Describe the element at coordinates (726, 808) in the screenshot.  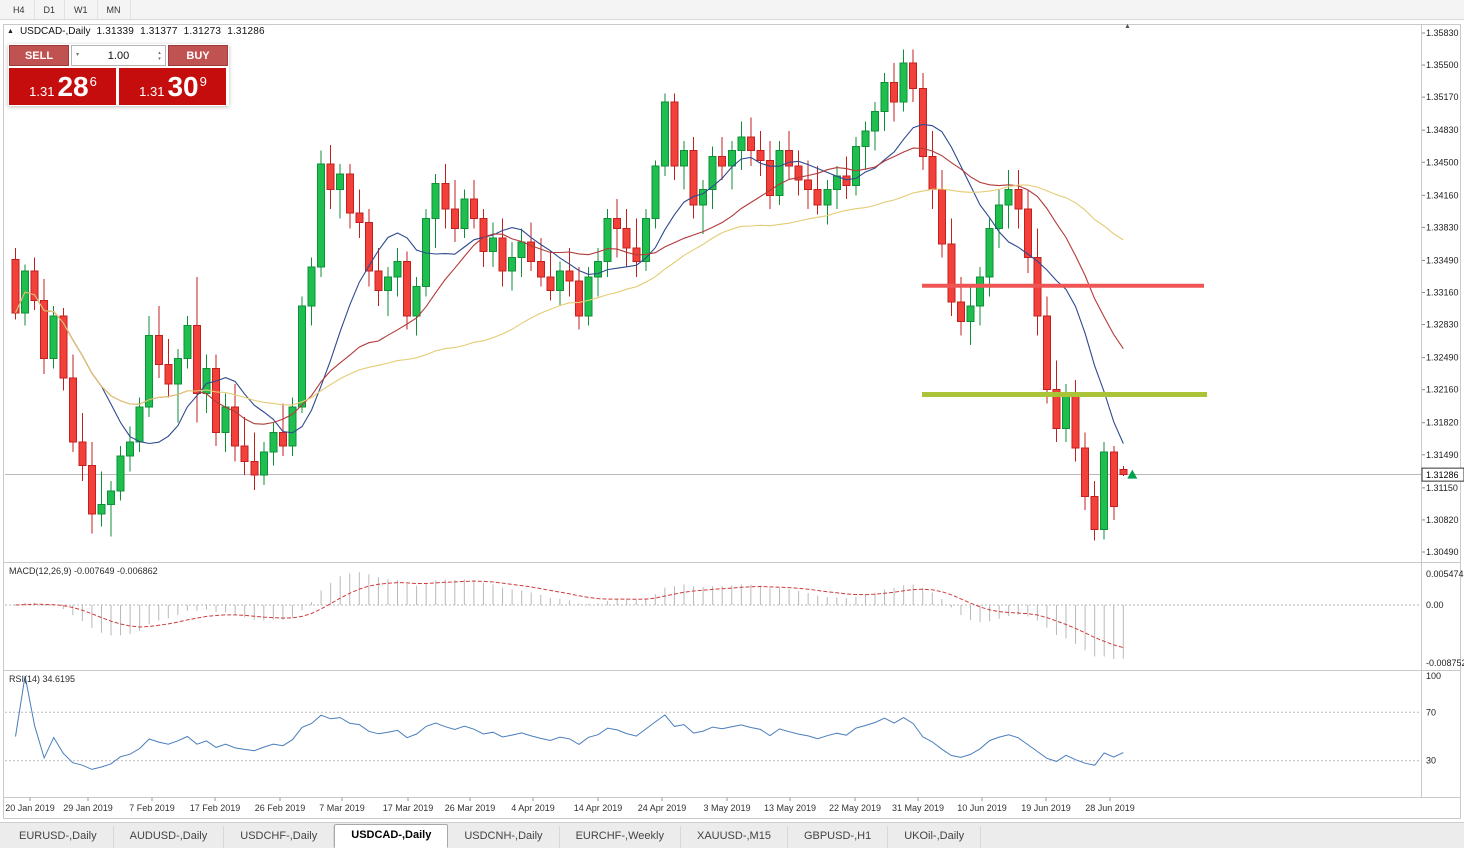
I see `svg-text: 3 May 2019` at that location.